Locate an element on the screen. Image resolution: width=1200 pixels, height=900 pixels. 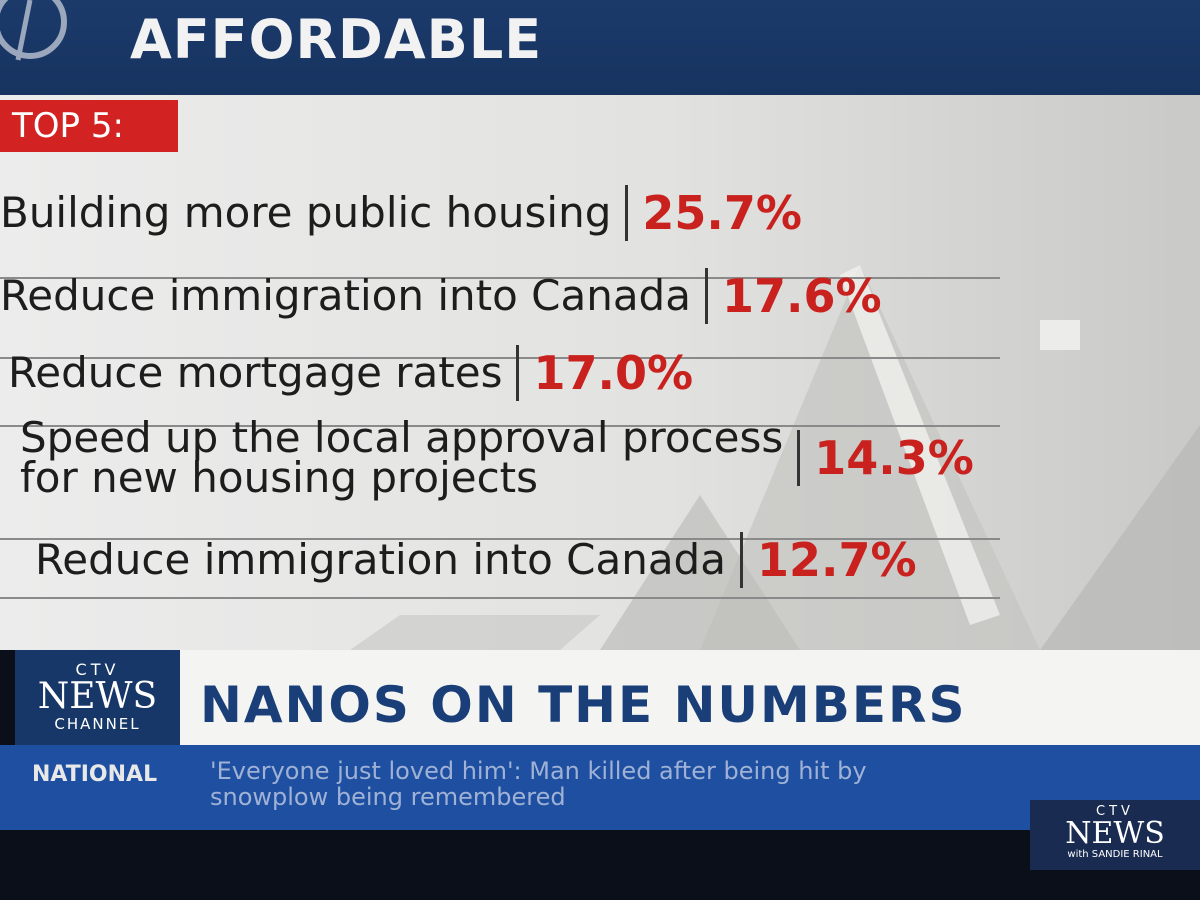
item-value: 17.0% is located at coordinates (613, 373).